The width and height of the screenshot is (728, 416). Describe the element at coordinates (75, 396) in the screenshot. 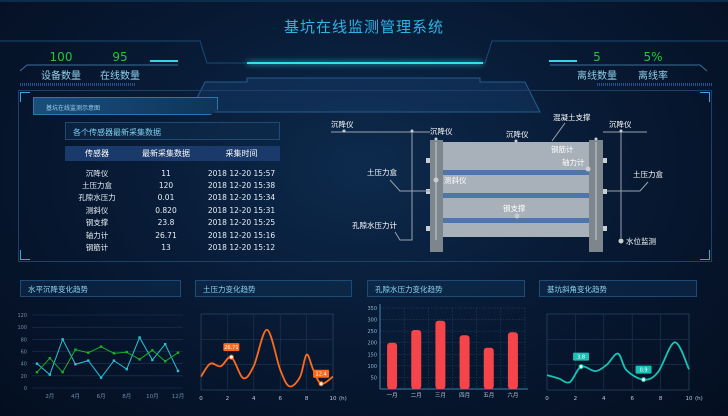

I see `x-tick-label: 4月` at that location.